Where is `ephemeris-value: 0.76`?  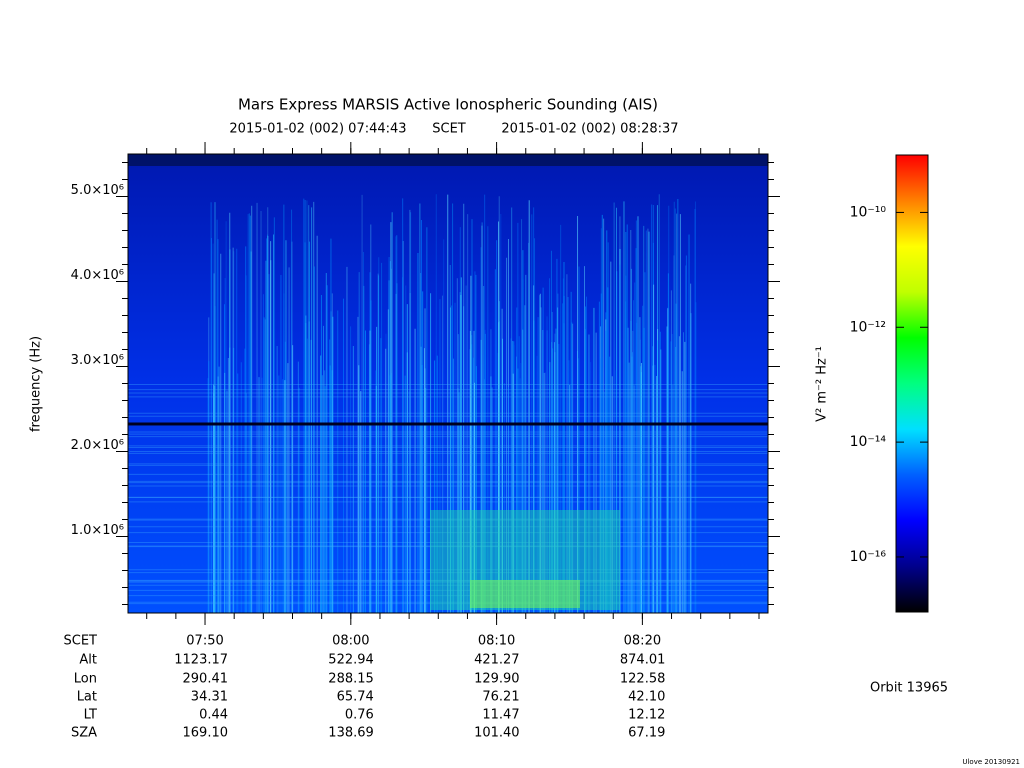 ephemeris-value: 0.76 is located at coordinates (359, 715).